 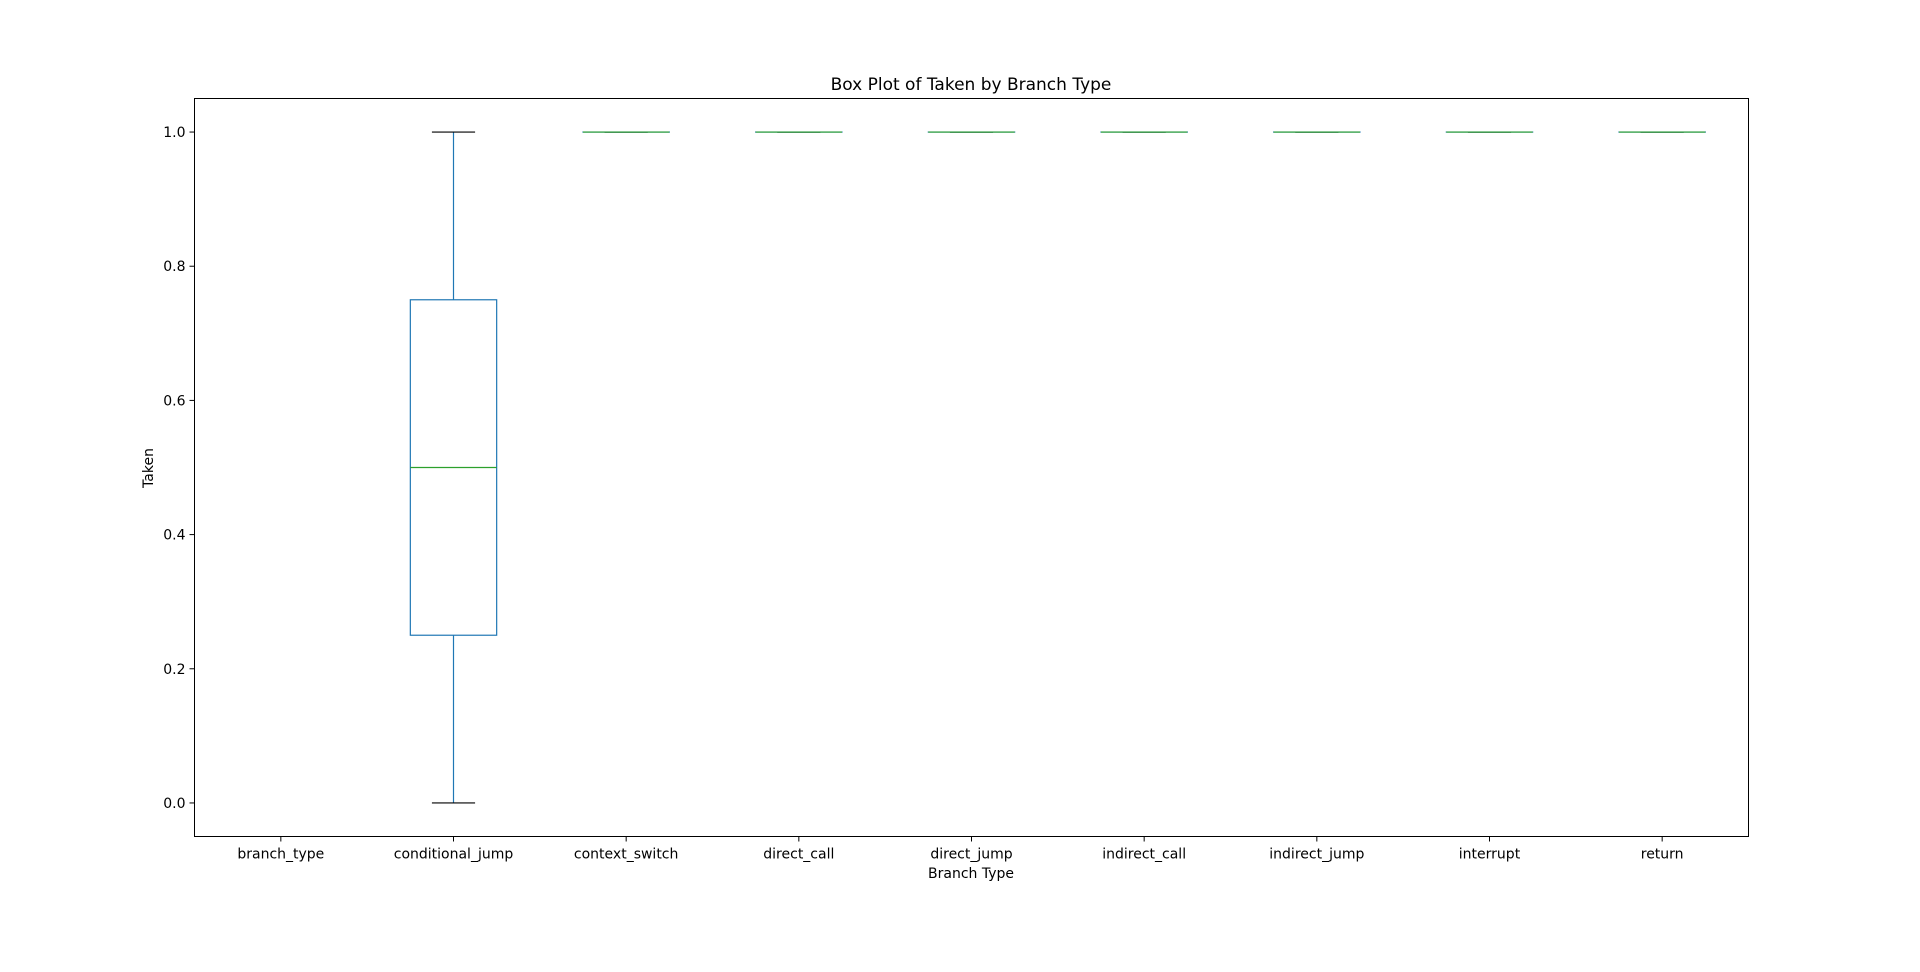 I want to click on x-tick-label: direct_jump, so click(x=971, y=855).